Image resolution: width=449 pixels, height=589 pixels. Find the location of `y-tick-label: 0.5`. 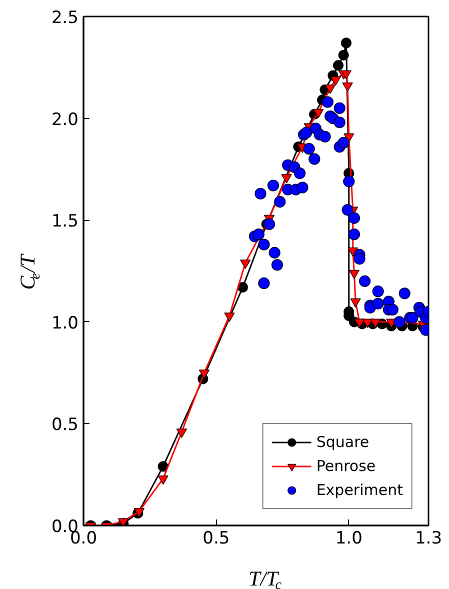

y-tick-label: 0.5 is located at coordinates (65, 425).